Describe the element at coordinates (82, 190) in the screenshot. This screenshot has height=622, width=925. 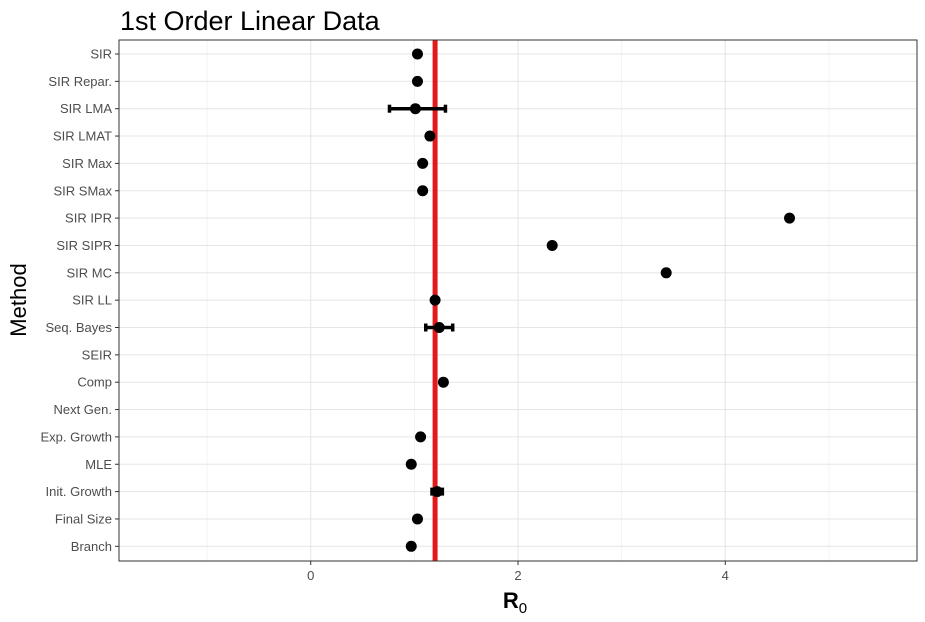
I see `y-tick-label: SIR SMax` at that location.